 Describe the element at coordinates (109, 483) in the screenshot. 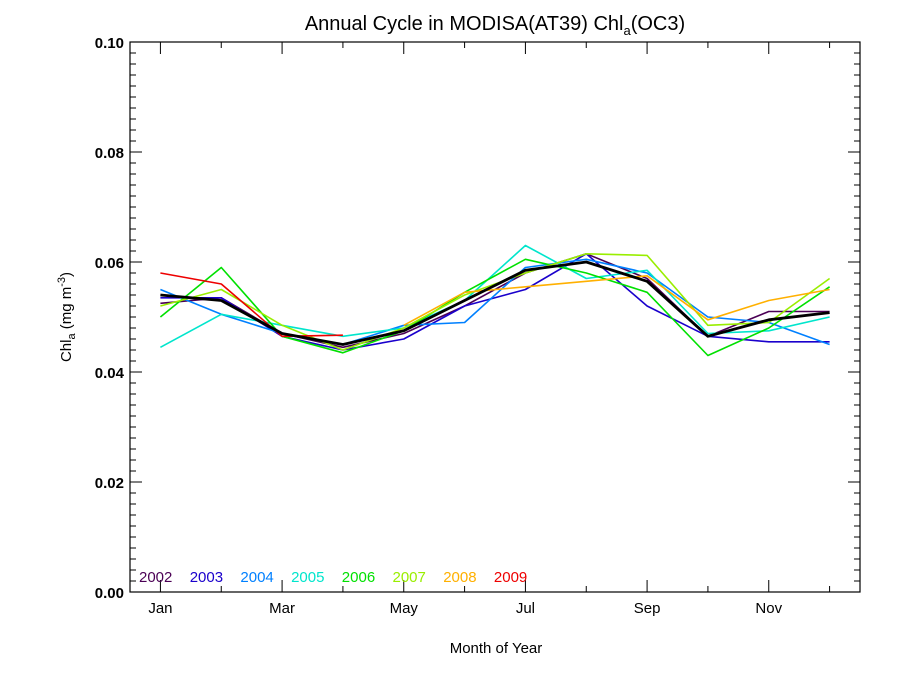

I see `y-tick-label: 0.02` at that location.